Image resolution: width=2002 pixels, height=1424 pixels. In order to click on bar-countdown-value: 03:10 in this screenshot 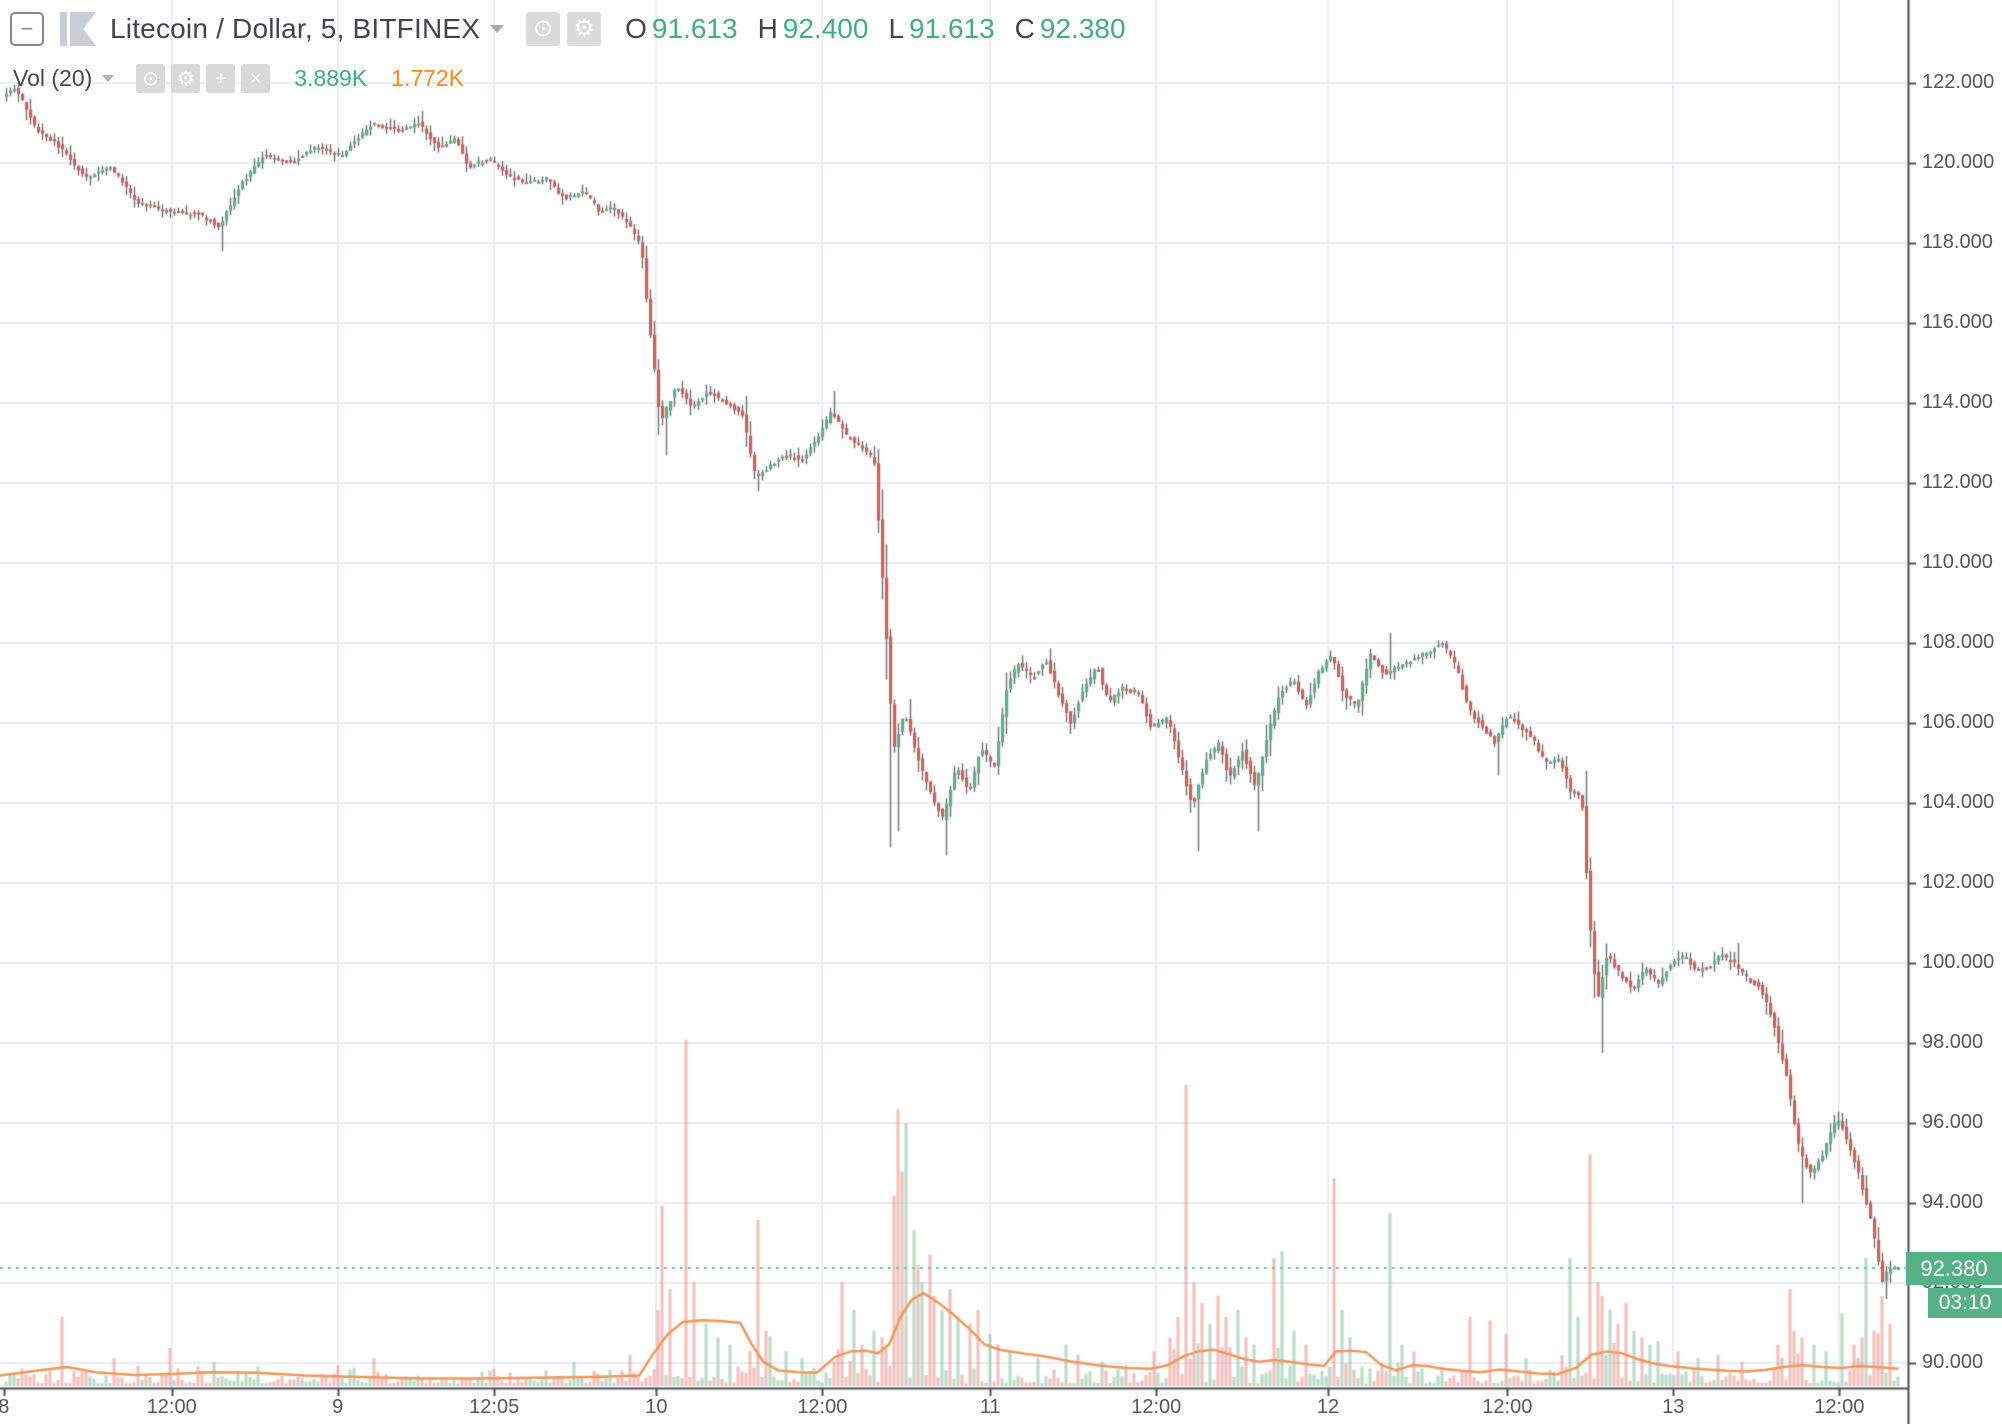, I will do `click(1965, 1302)`.